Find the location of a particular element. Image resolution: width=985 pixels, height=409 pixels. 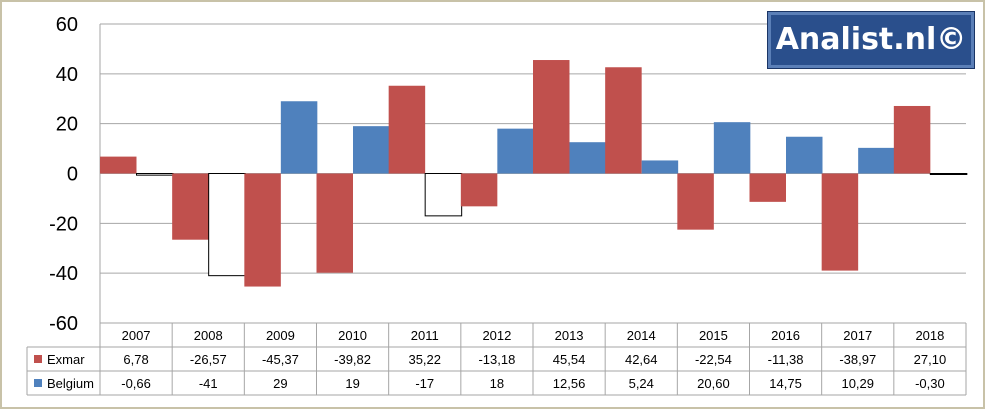

data-label: 10,29 is located at coordinates (857, 383).